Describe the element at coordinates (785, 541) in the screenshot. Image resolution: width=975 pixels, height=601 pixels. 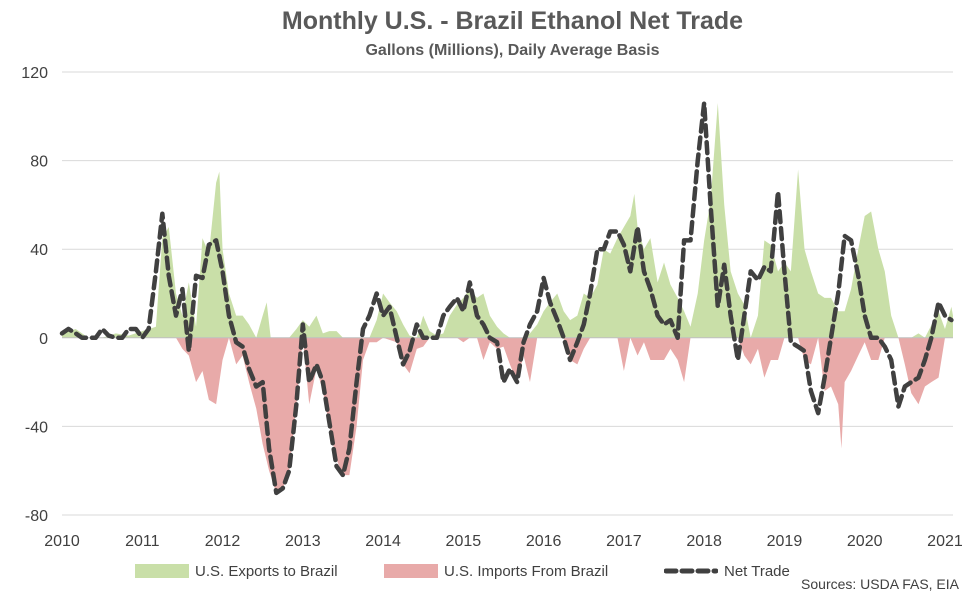
I see `x-tick-label: 2019` at that location.